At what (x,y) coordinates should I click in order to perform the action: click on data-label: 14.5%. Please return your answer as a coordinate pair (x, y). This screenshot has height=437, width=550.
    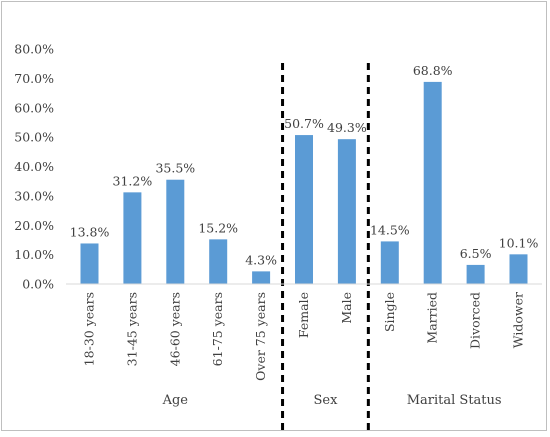
    Looking at the image, I should click on (390, 229).